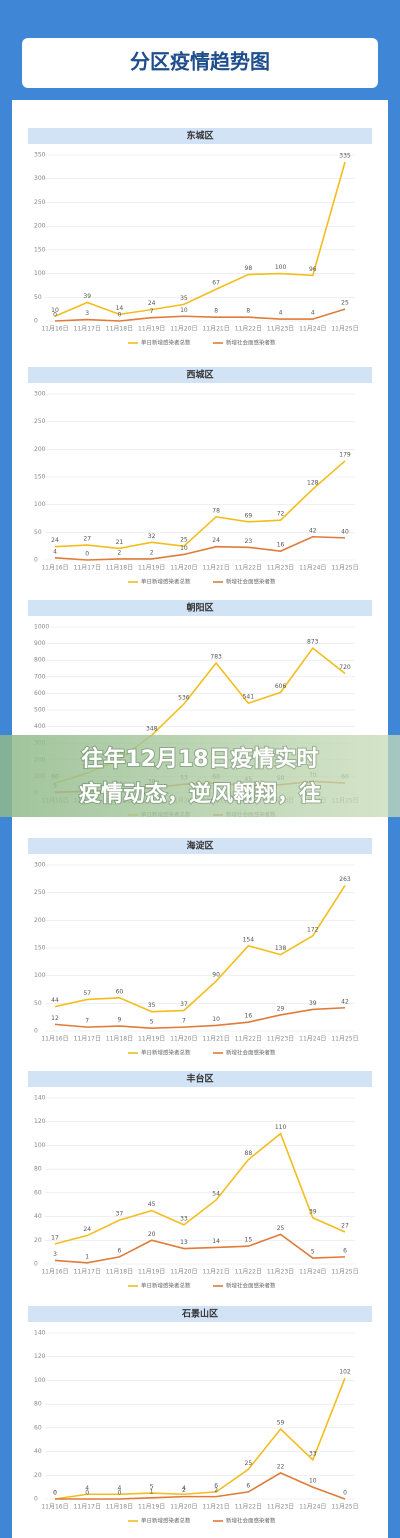 The height and width of the screenshot is (1538, 400). Describe the element at coordinates (40, 477) in the screenshot. I see `y-tick-label: 150` at that location.